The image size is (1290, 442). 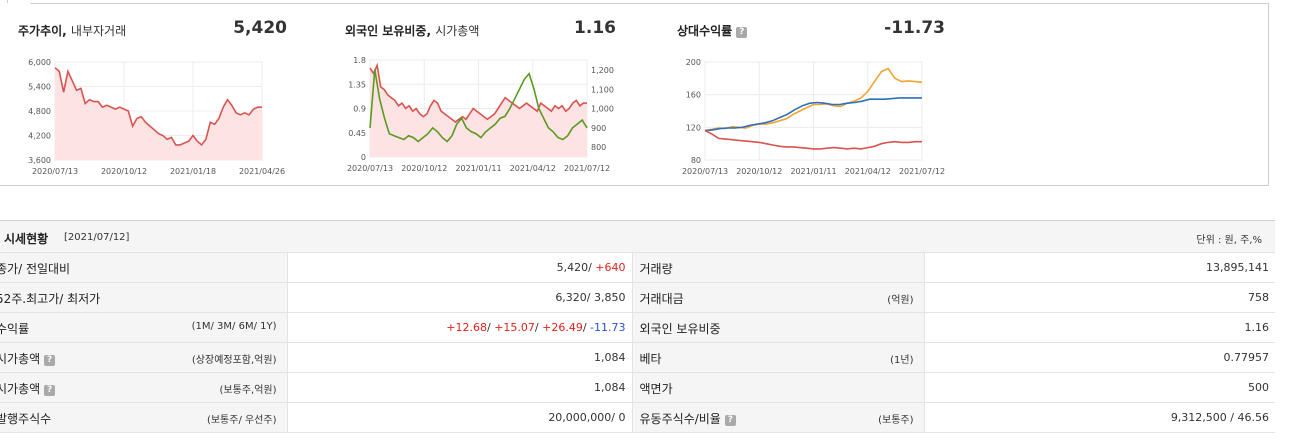 What do you see at coordinates (39, 62) in the screenshot?
I see `y-tick-label: 6,000` at bounding box center [39, 62].